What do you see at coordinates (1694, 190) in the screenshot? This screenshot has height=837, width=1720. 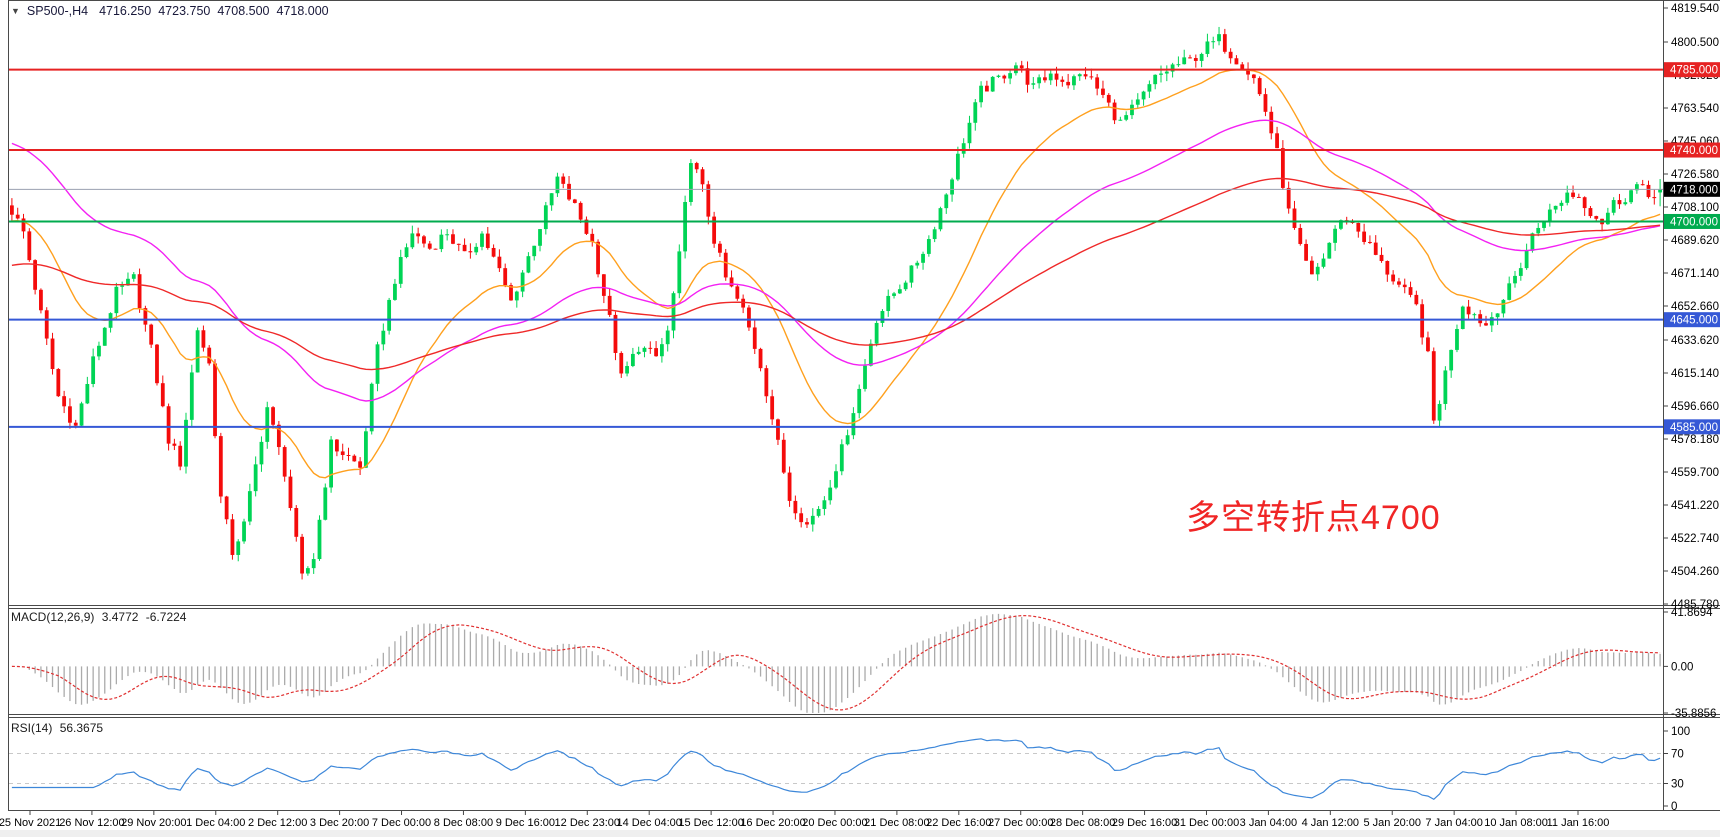 I see `price-badge-label: 4718.000` at bounding box center [1694, 190].